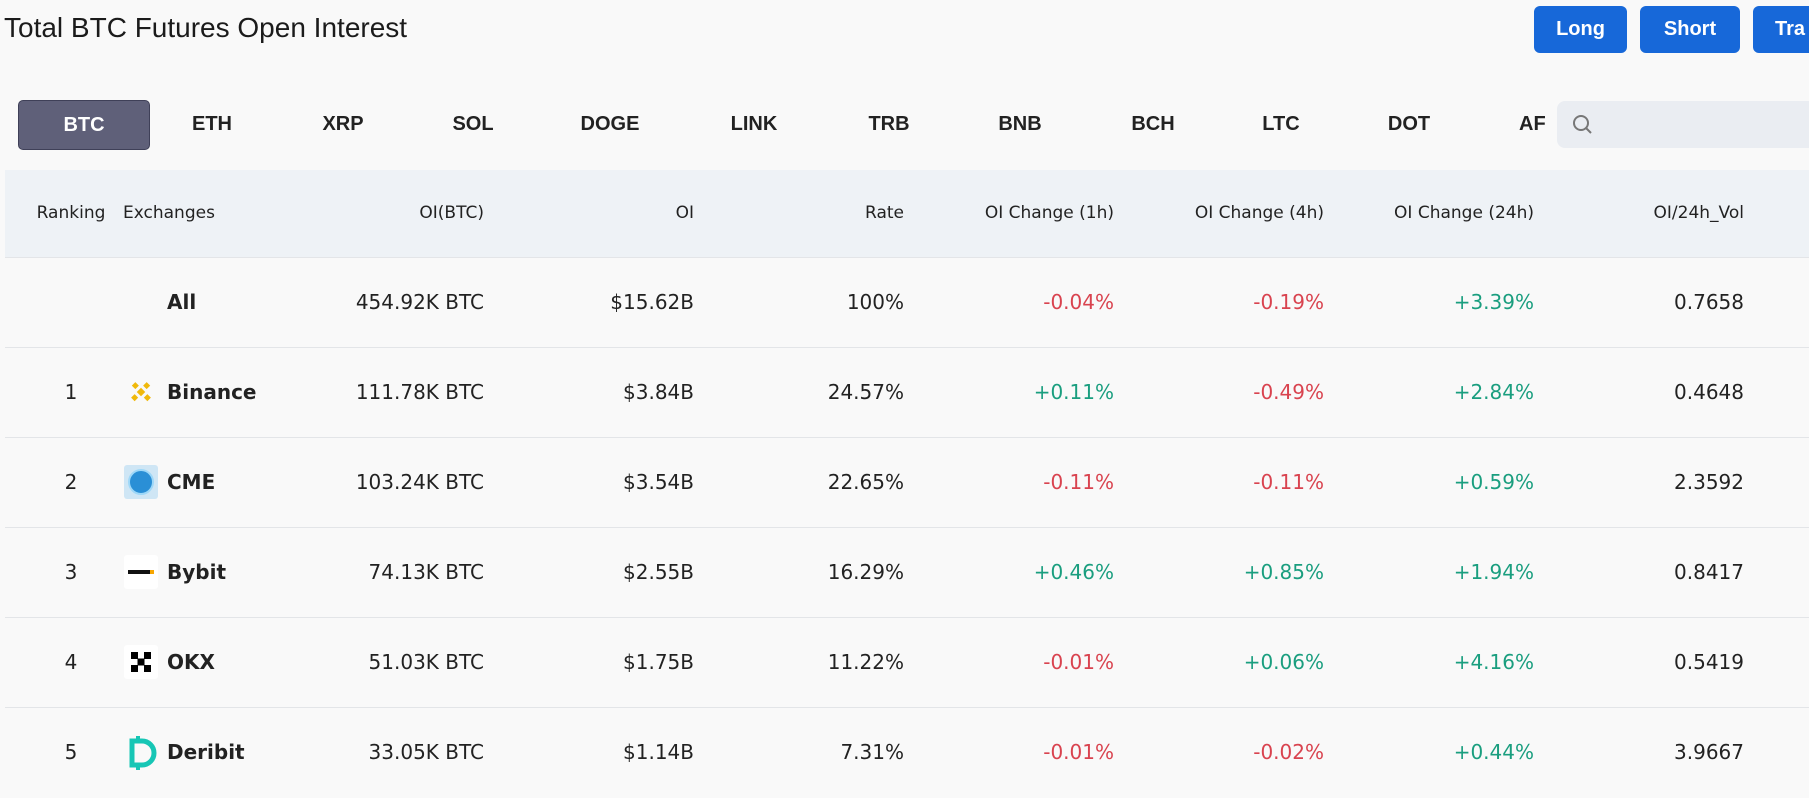 The image size is (1809, 798). I want to click on table-cell: 0.7658, so click(1709, 302).